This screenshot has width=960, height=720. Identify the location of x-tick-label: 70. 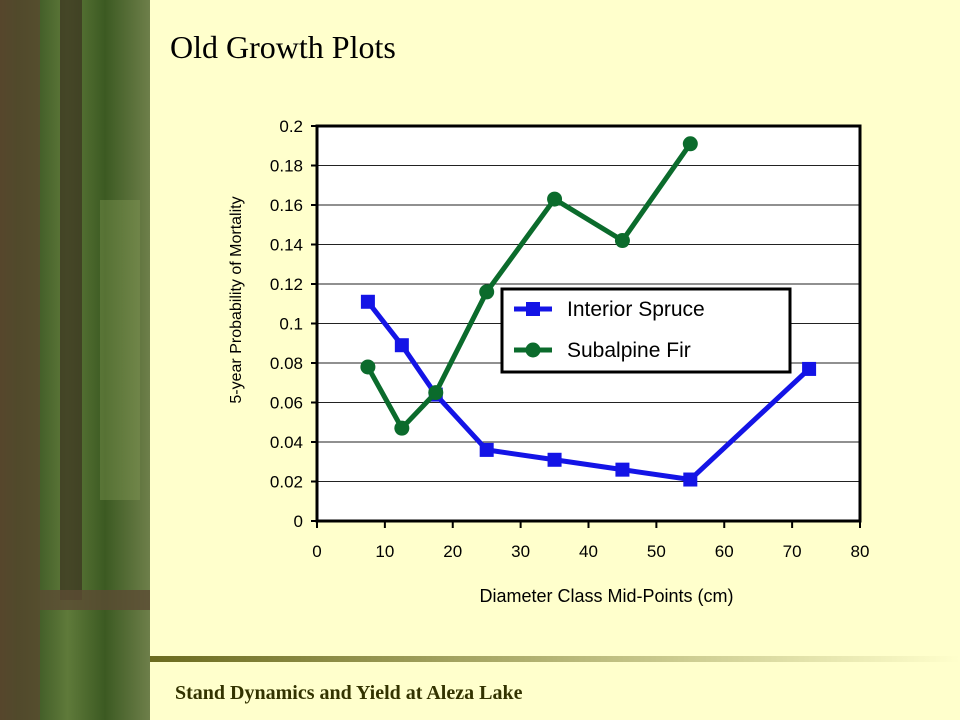
(792, 551).